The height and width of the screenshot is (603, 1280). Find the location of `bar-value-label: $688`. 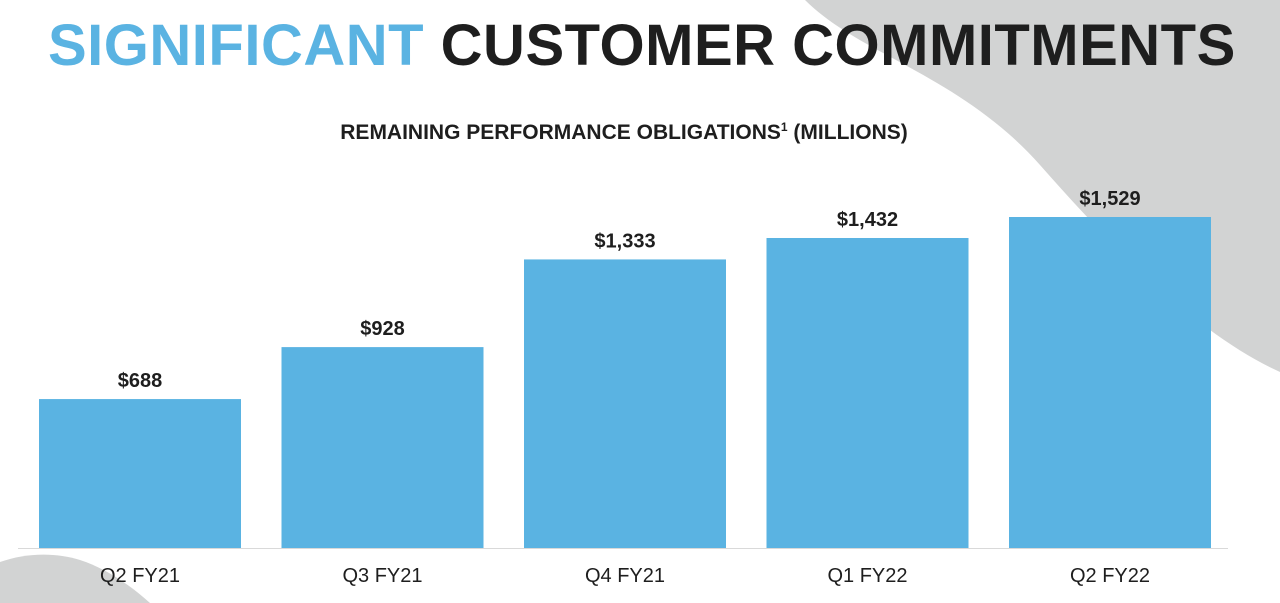

bar-value-label: $688 is located at coordinates (140, 381).